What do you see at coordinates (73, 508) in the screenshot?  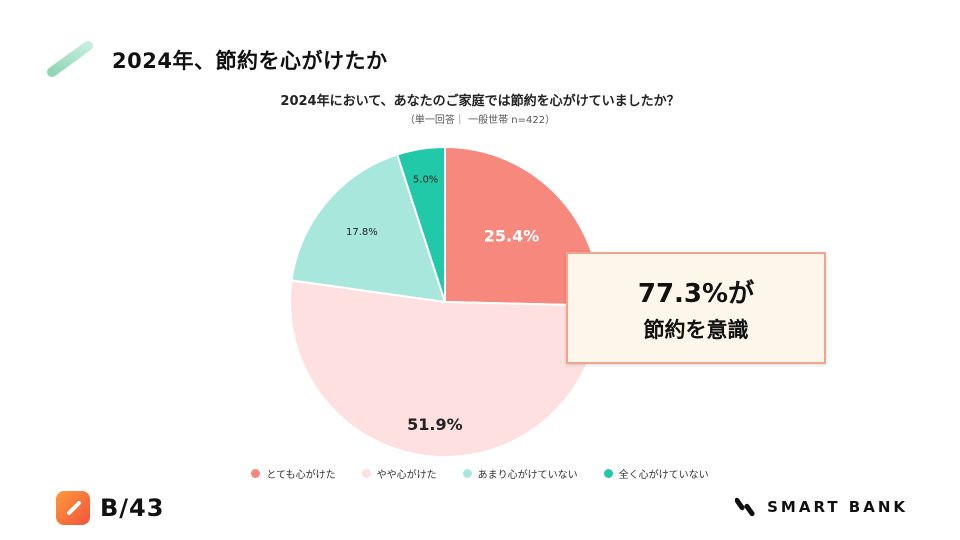 I see `b43-logo-icon` at bounding box center [73, 508].